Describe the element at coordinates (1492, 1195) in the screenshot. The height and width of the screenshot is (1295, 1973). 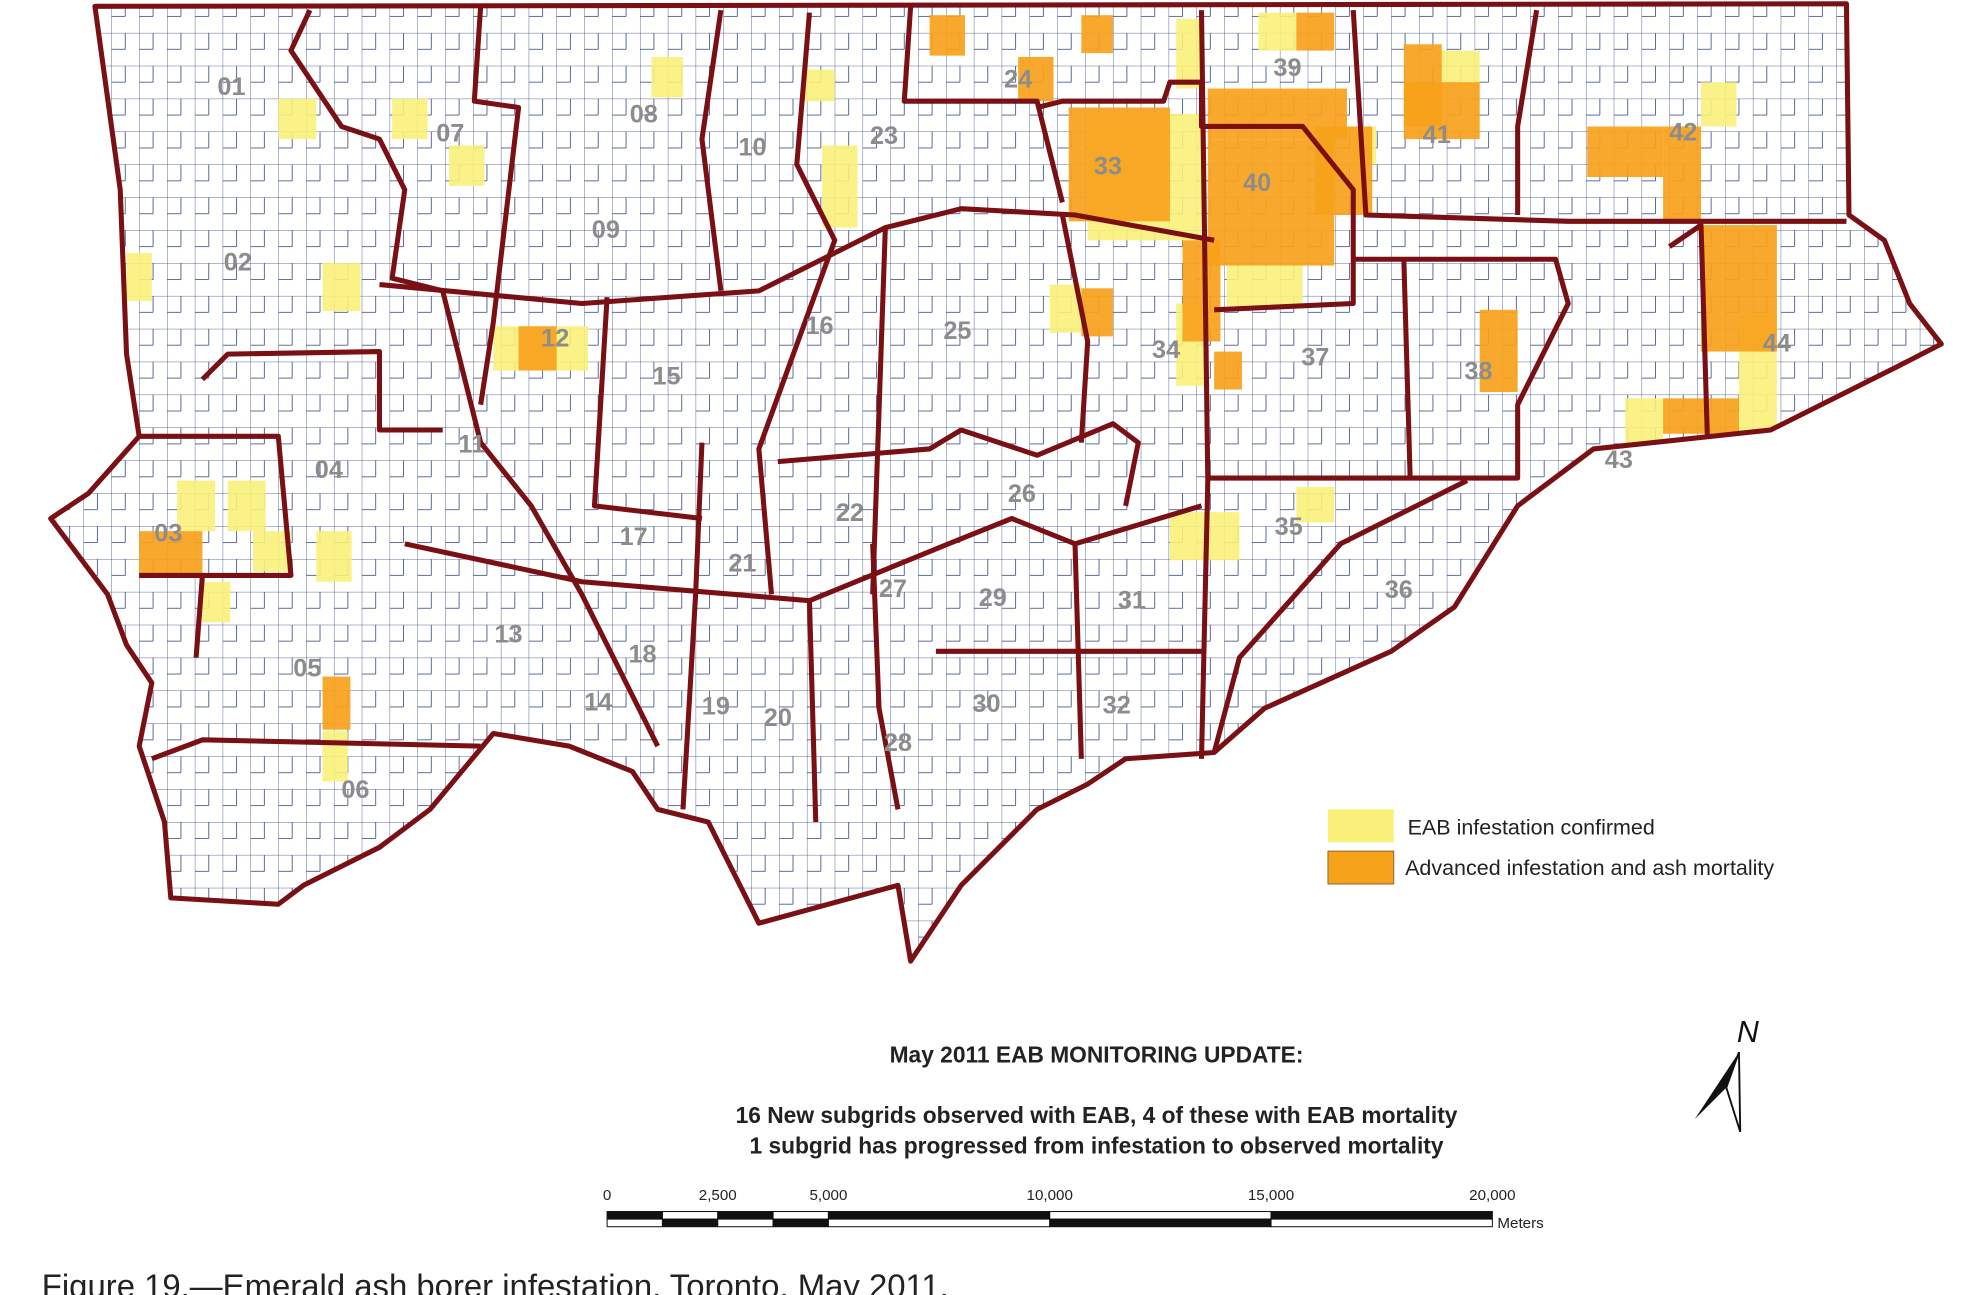
I see `scale-tick-label: 20,000` at that location.